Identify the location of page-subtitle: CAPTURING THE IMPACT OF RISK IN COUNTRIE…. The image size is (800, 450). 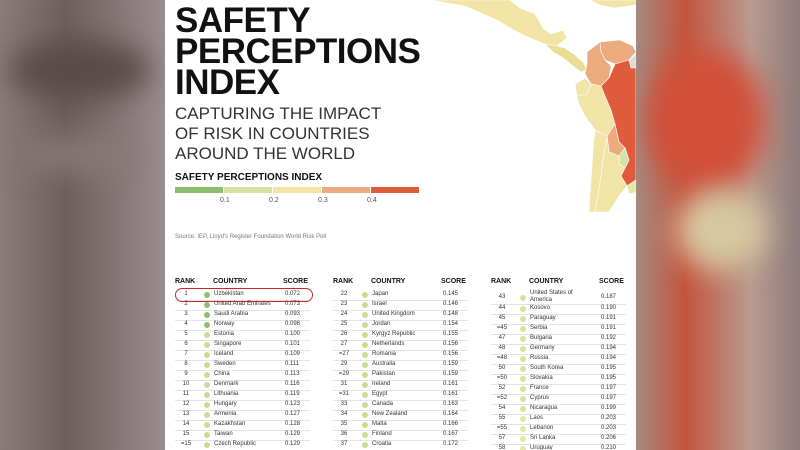
(278, 134).